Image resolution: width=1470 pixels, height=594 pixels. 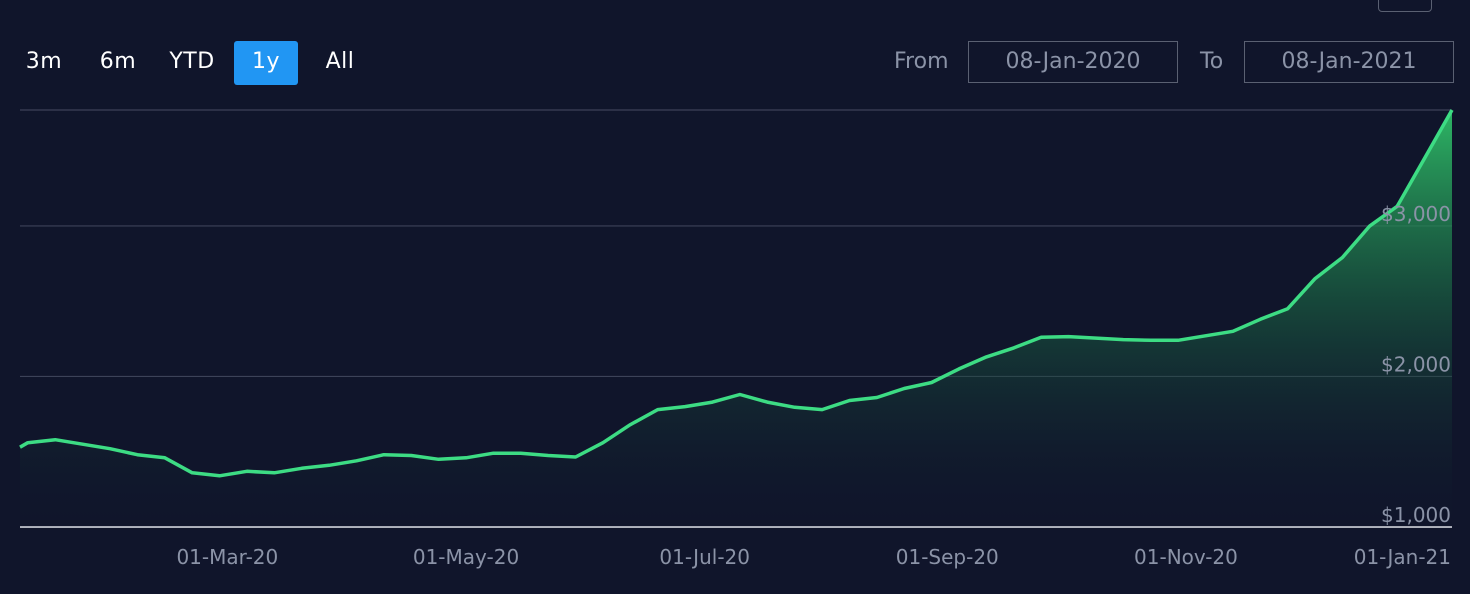 I want to click on y-tick-label: $3,000, so click(x=1416, y=214).